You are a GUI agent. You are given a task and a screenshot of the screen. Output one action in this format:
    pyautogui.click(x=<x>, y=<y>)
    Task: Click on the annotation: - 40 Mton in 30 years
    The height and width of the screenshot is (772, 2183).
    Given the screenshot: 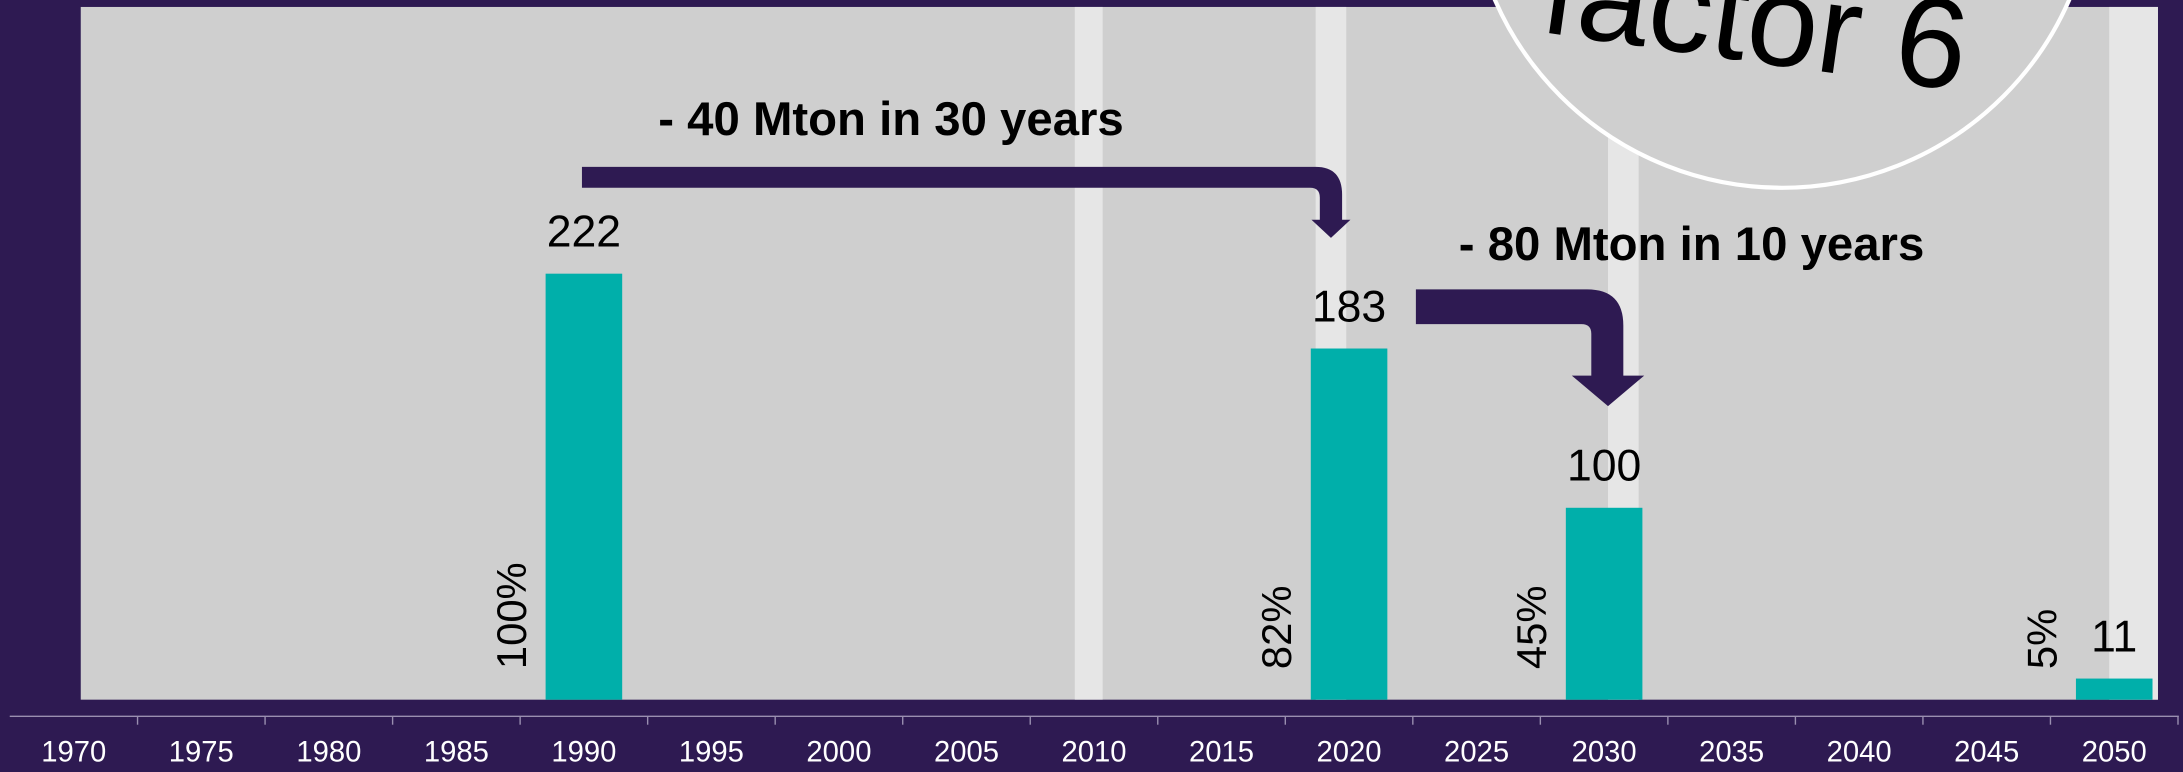 What is the action you would take?
    pyautogui.click(x=890, y=119)
    